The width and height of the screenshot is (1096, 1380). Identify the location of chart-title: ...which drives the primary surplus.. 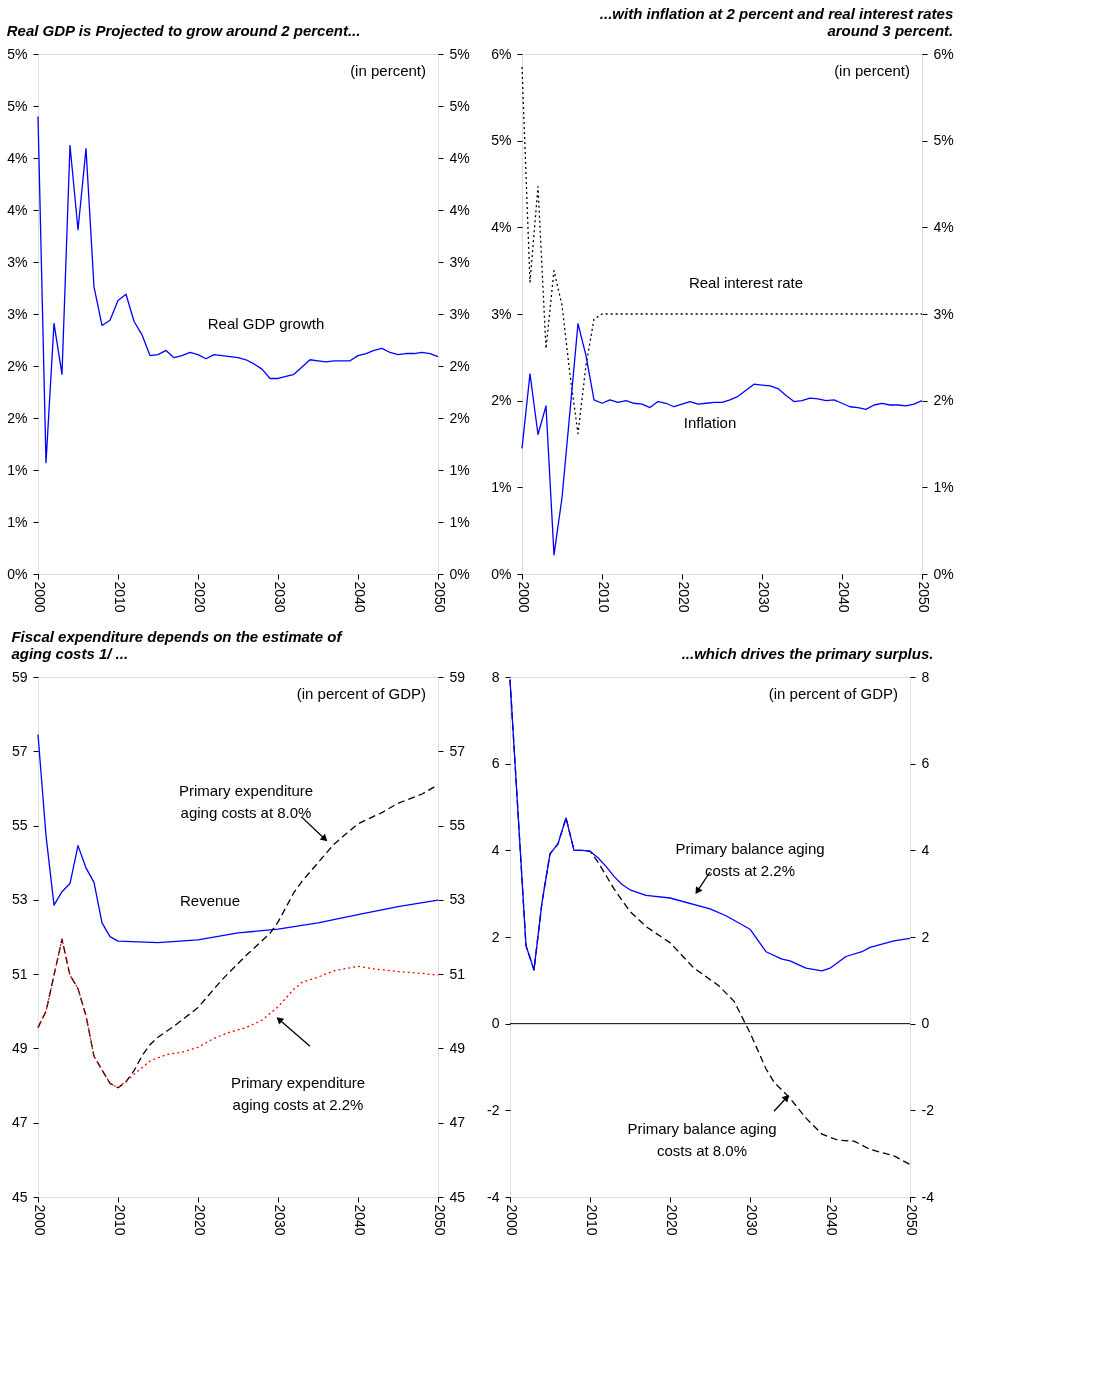
(807, 653).